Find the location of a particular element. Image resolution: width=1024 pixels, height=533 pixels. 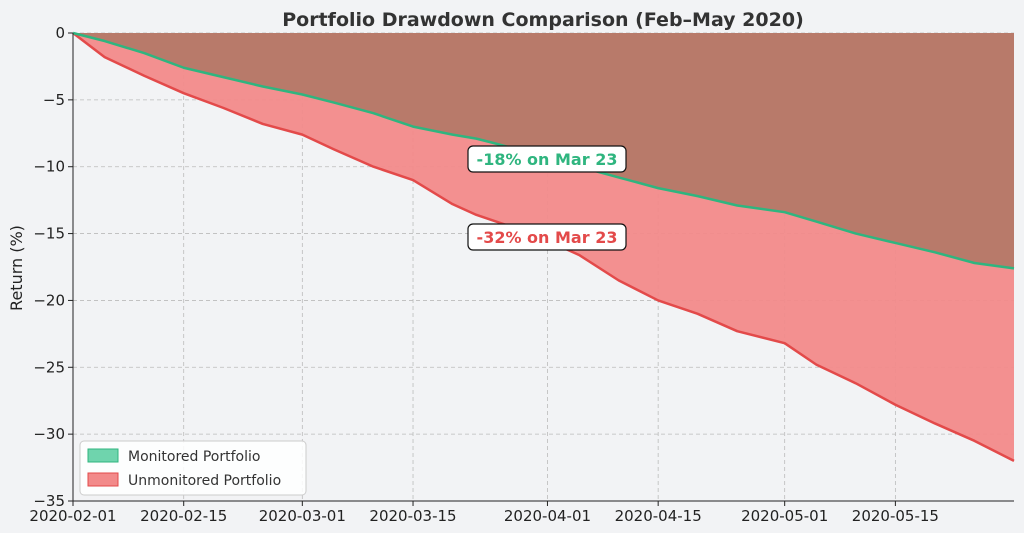

annotation-monitored-box is located at coordinates (547, 159).